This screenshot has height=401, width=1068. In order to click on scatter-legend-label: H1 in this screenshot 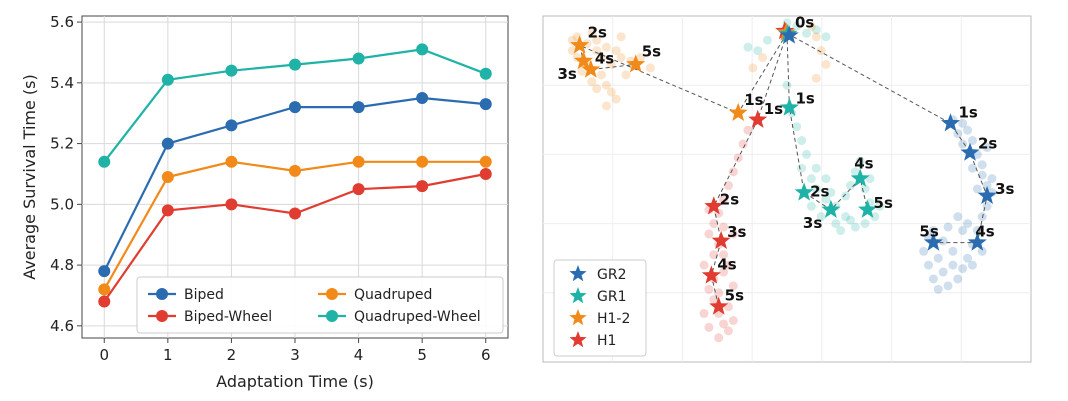, I will do `click(606, 341)`.